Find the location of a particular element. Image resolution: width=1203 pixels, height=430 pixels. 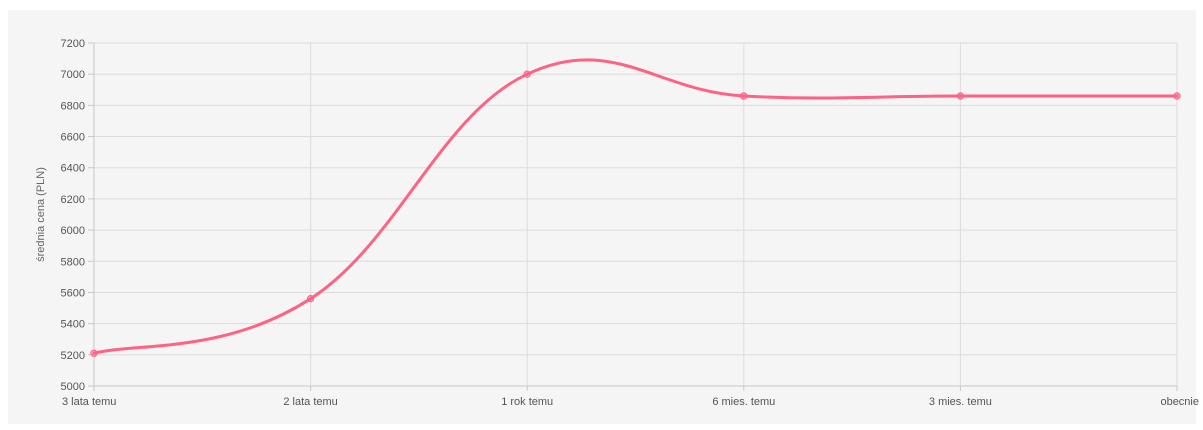

y-tick-label: 6800 is located at coordinates (73, 106).